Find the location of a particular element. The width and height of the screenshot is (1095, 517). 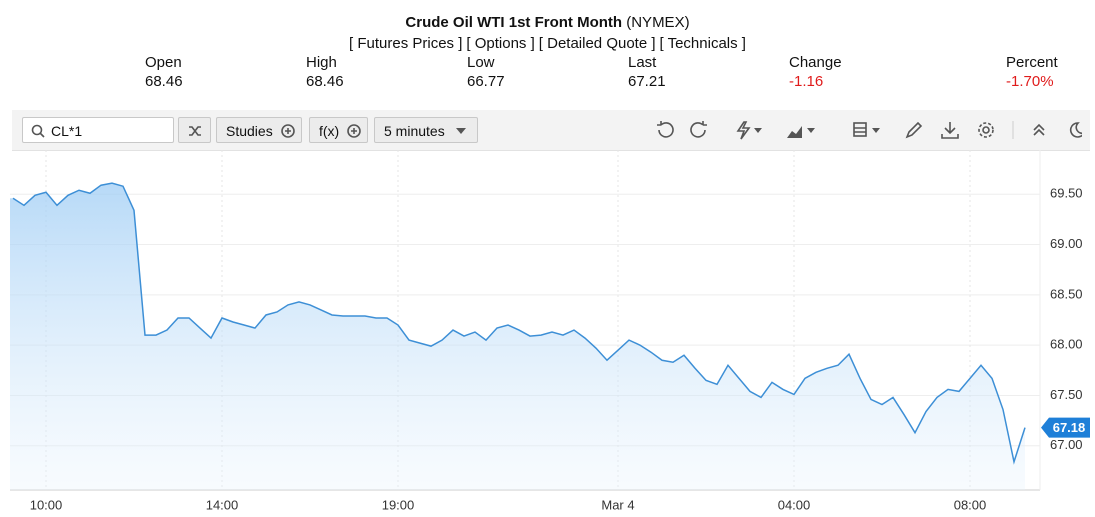

undo-icon is located at coordinates (665, 129).